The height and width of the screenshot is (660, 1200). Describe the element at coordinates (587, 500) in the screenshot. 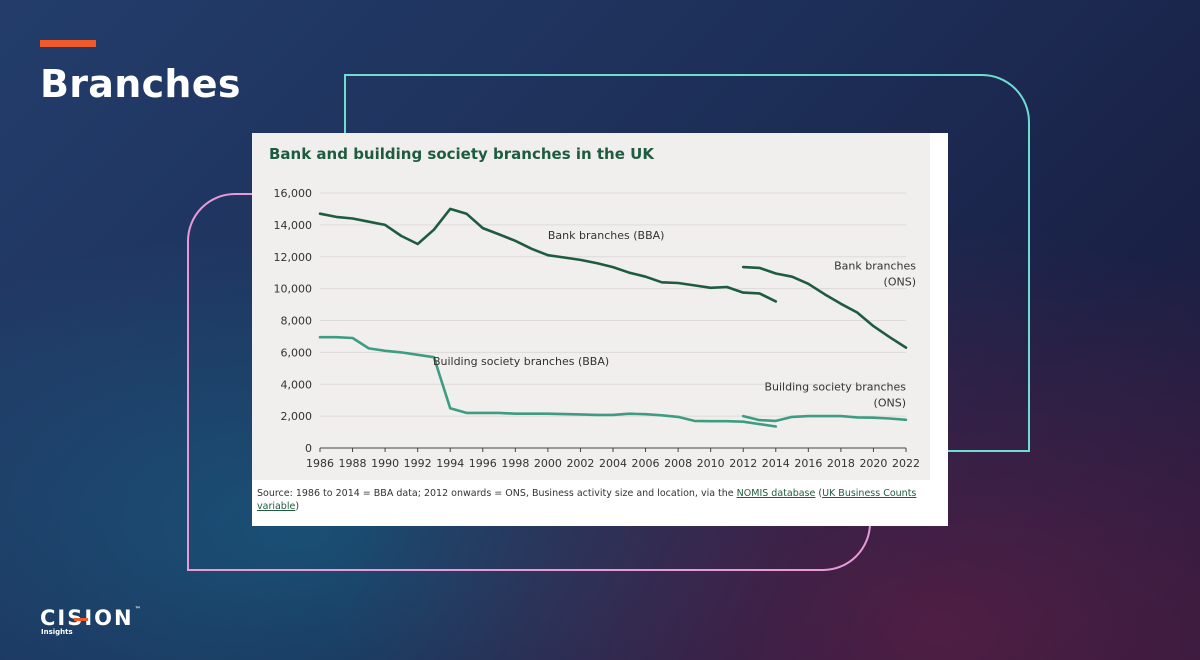

I see `uk-business-counts-link: UK Business Counts variable` at that location.